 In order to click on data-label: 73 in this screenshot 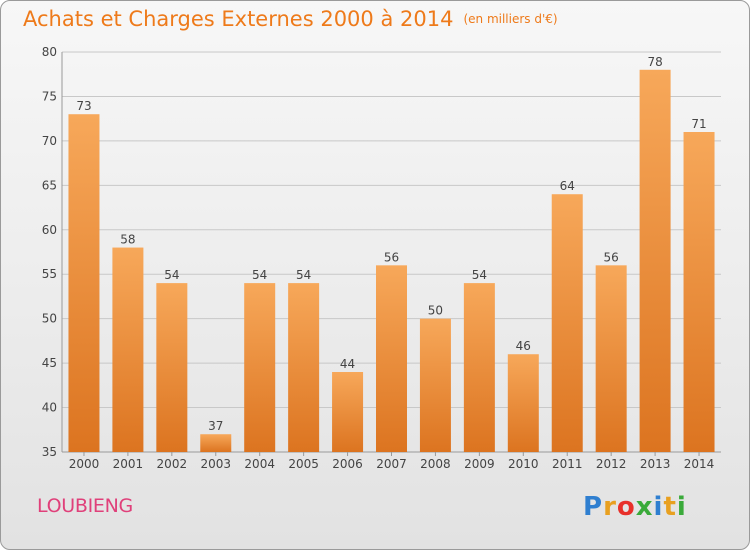, I will do `click(83, 106)`.